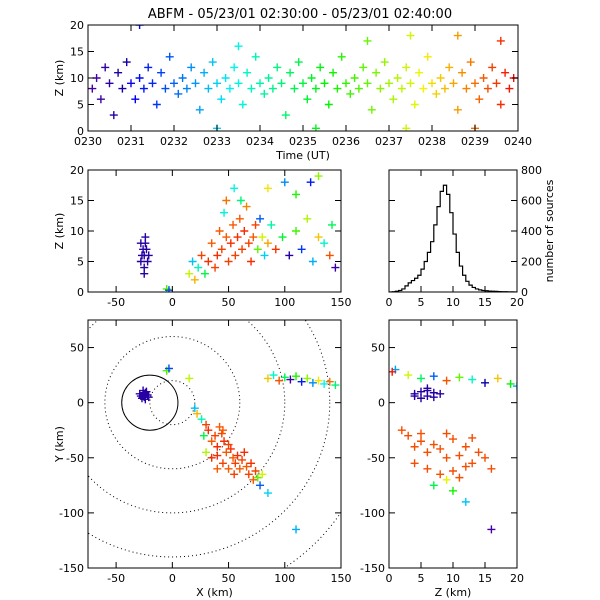 The width and height of the screenshot is (600, 600). What do you see at coordinates (77, 170) in the screenshot?
I see `xz-y-tick-label: 20` at bounding box center [77, 170].